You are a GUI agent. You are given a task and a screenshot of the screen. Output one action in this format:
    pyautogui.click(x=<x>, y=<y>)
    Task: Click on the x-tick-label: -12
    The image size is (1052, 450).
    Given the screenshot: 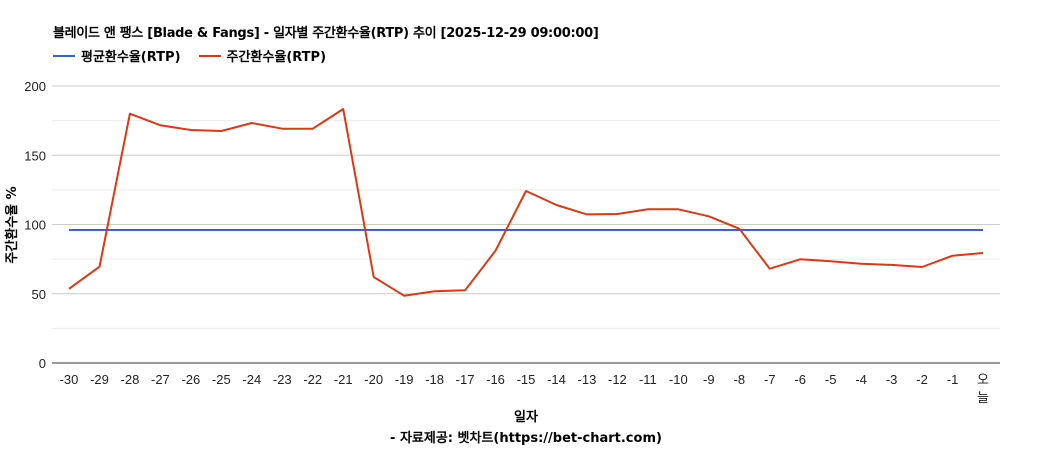 What is the action you would take?
    pyautogui.click(x=617, y=379)
    